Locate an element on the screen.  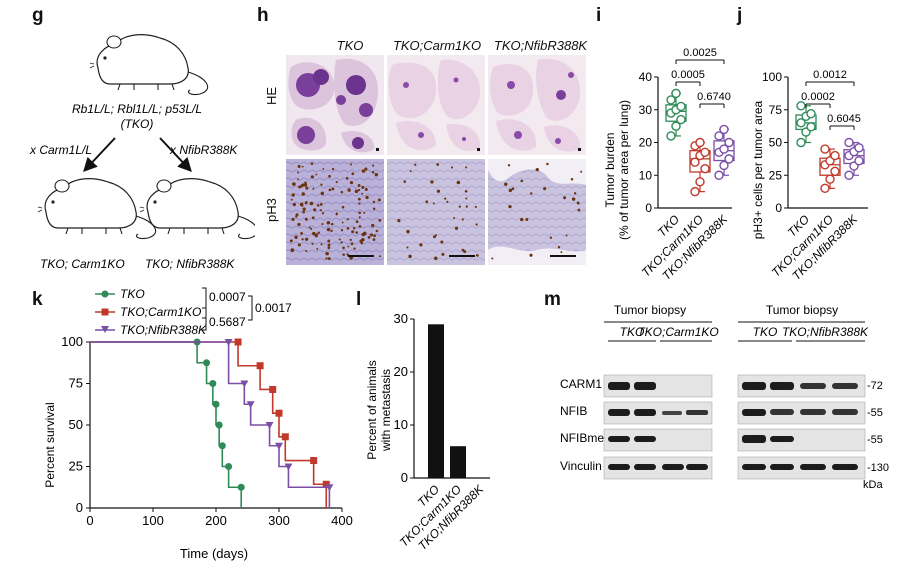
genotype-short-label: (TKO) is located at coordinates (137, 124).